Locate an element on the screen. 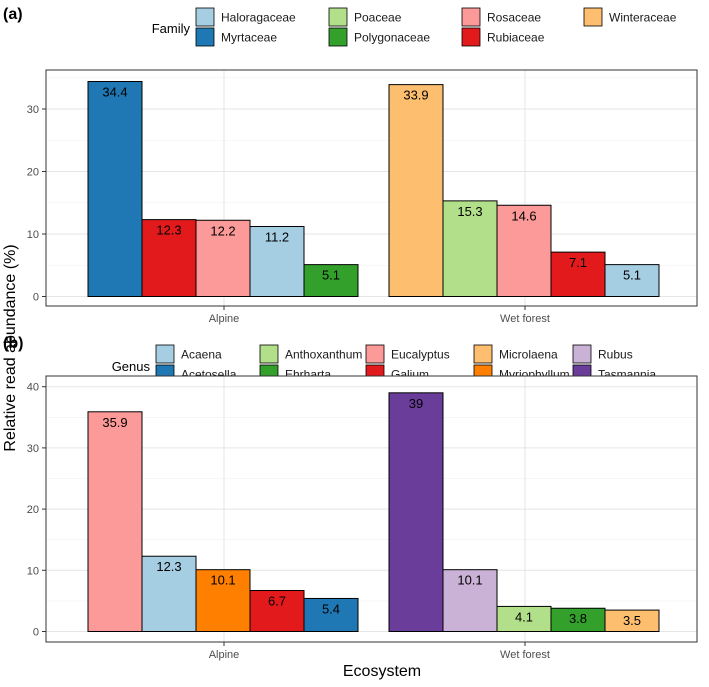 This screenshot has height=687, width=709. bar-value-label: 7.1 is located at coordinates (578, 262).